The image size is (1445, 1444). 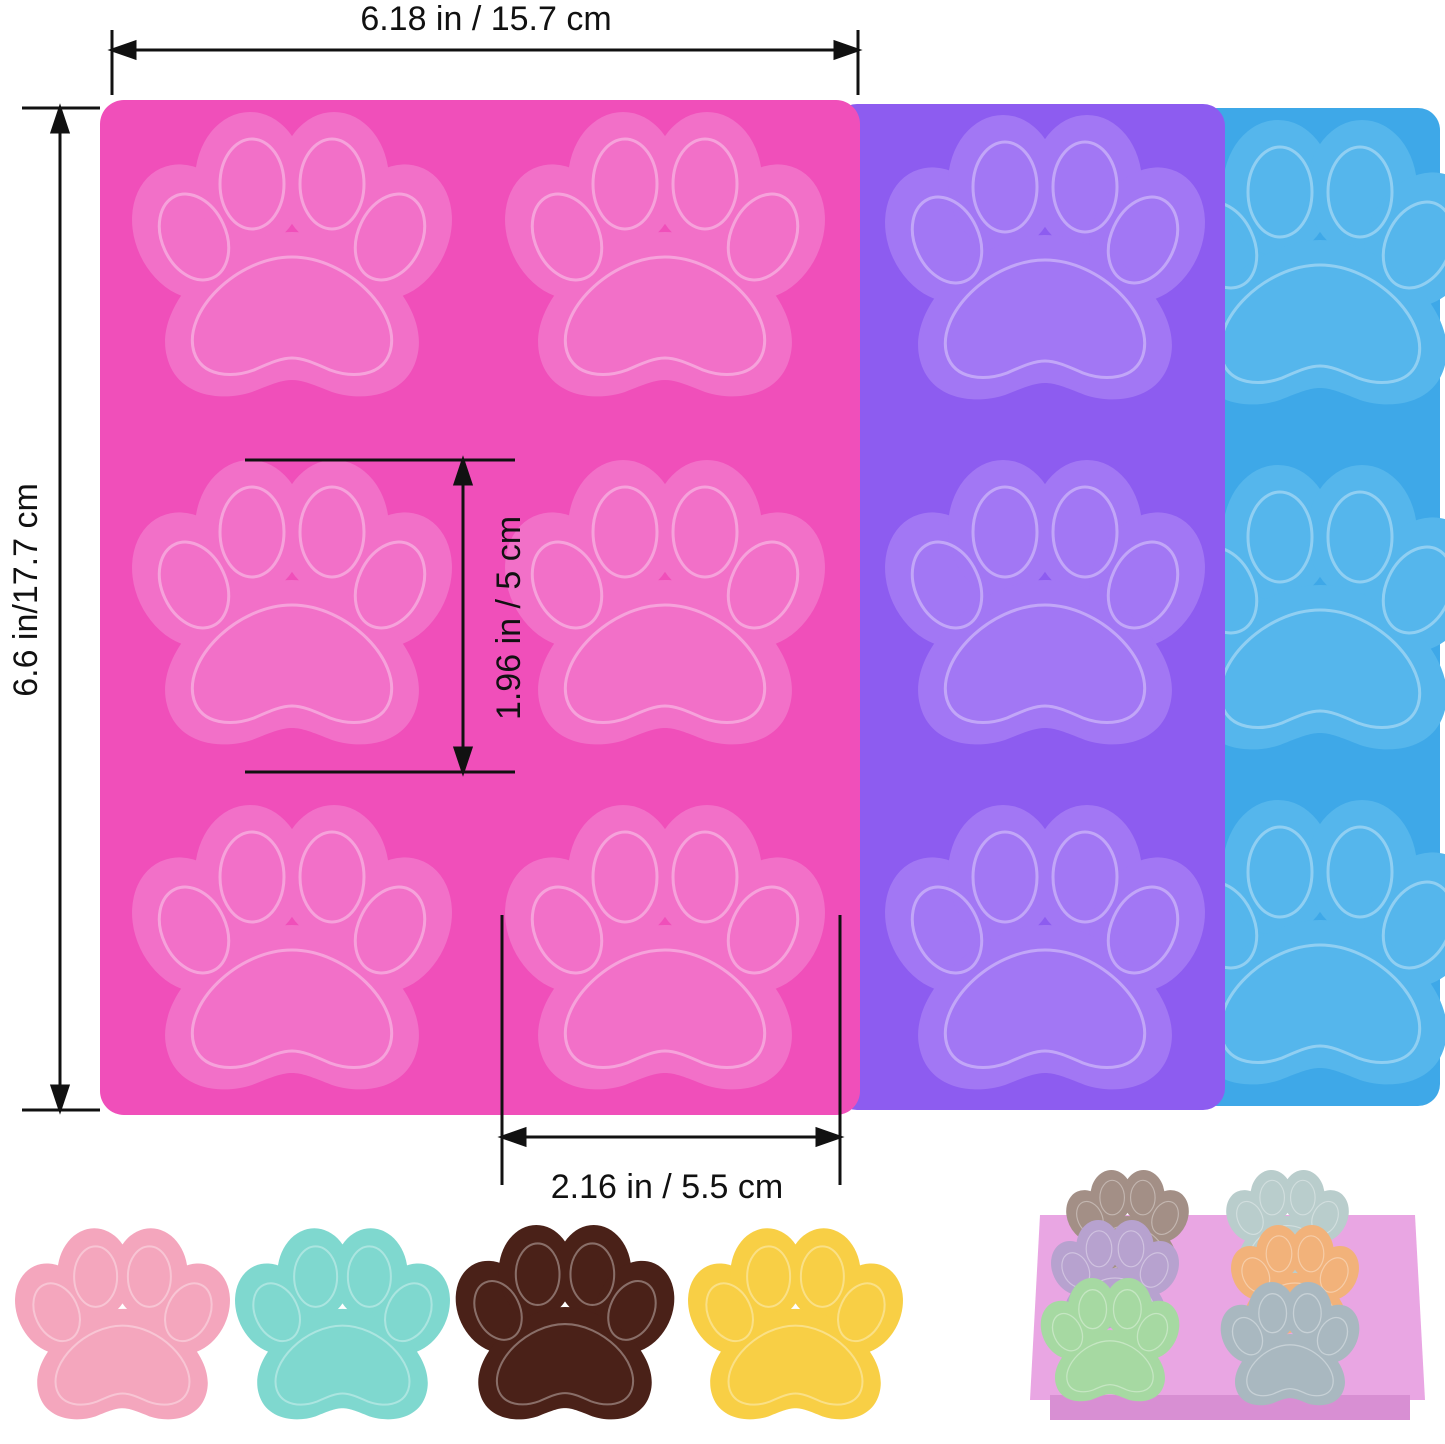 I want to click on width-label: 6.18 in / 15.7 cm, so click(x=485, y=19).